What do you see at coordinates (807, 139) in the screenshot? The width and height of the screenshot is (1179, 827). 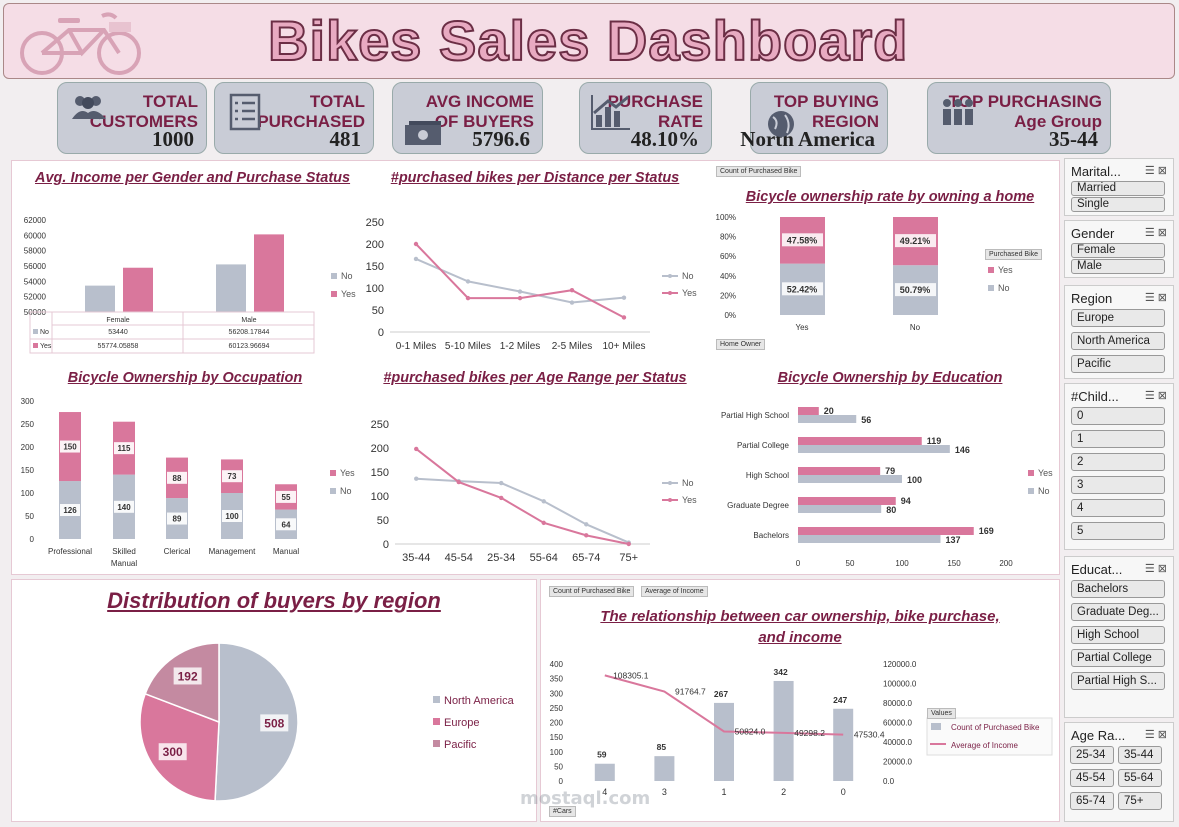 I see `kpi-value: North America` at bounding box center [807, 139].